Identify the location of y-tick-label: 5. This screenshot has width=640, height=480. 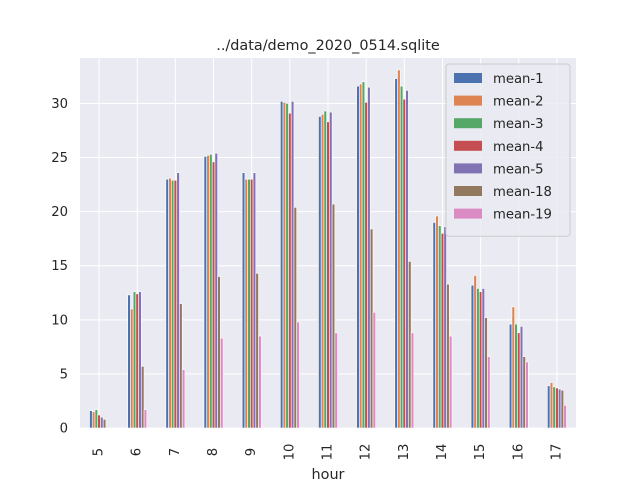
(64, 374).